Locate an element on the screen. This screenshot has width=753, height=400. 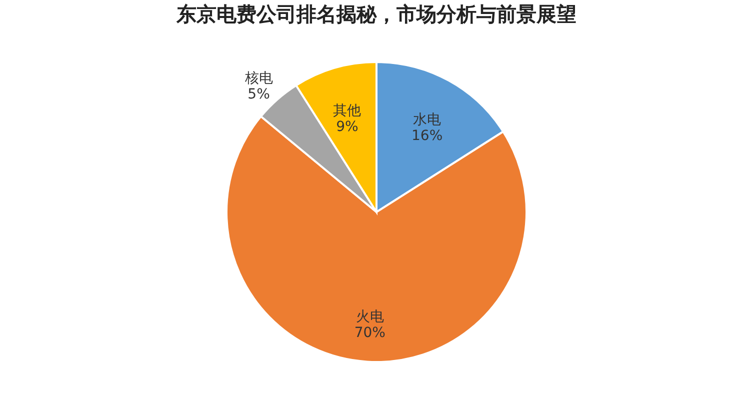
chart-title: 东京电费公司排名揭秘，市场分析与前景展望 is located at coordinates (376, 14).